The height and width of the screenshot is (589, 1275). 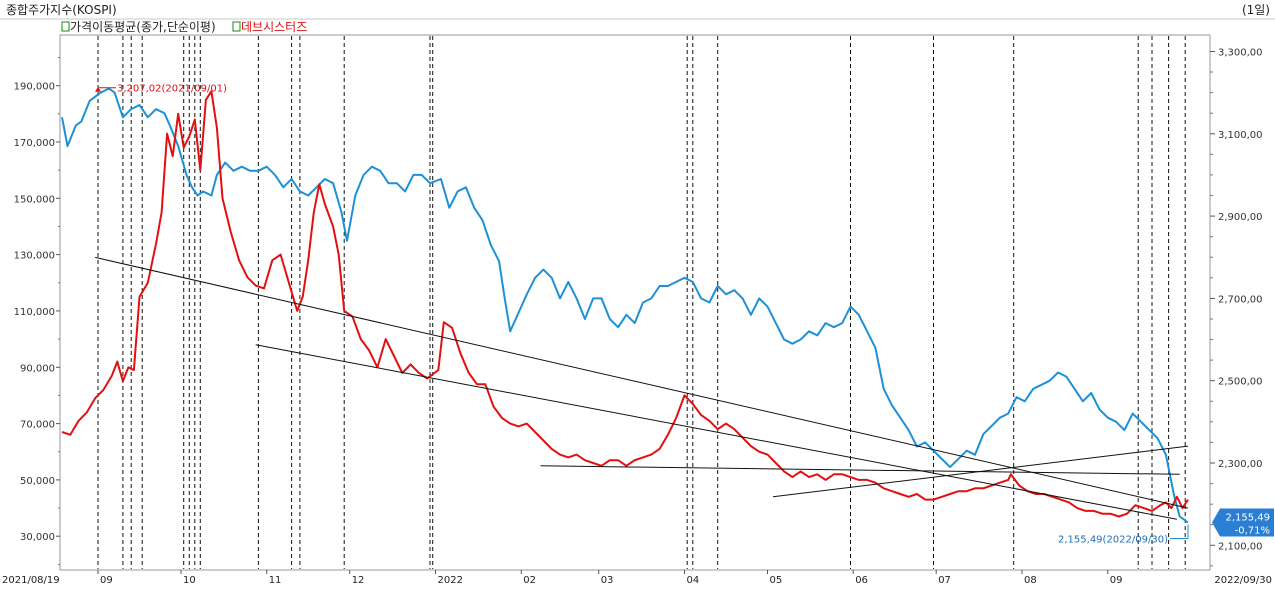 I want to click on x-start-label: 2021/08/19, so click(x=31, y=580).